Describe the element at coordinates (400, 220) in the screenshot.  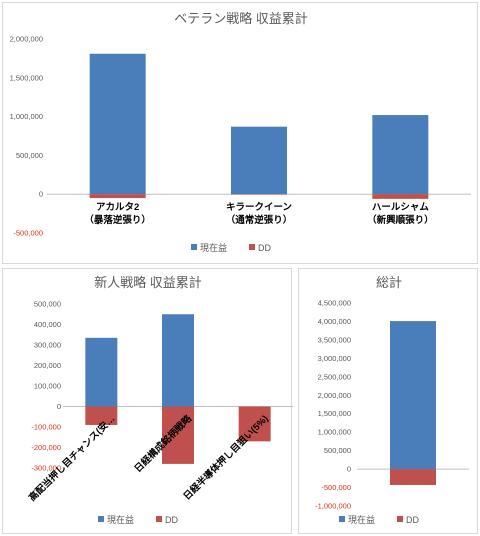
I see `category-label: （新興順張り）` at that location.